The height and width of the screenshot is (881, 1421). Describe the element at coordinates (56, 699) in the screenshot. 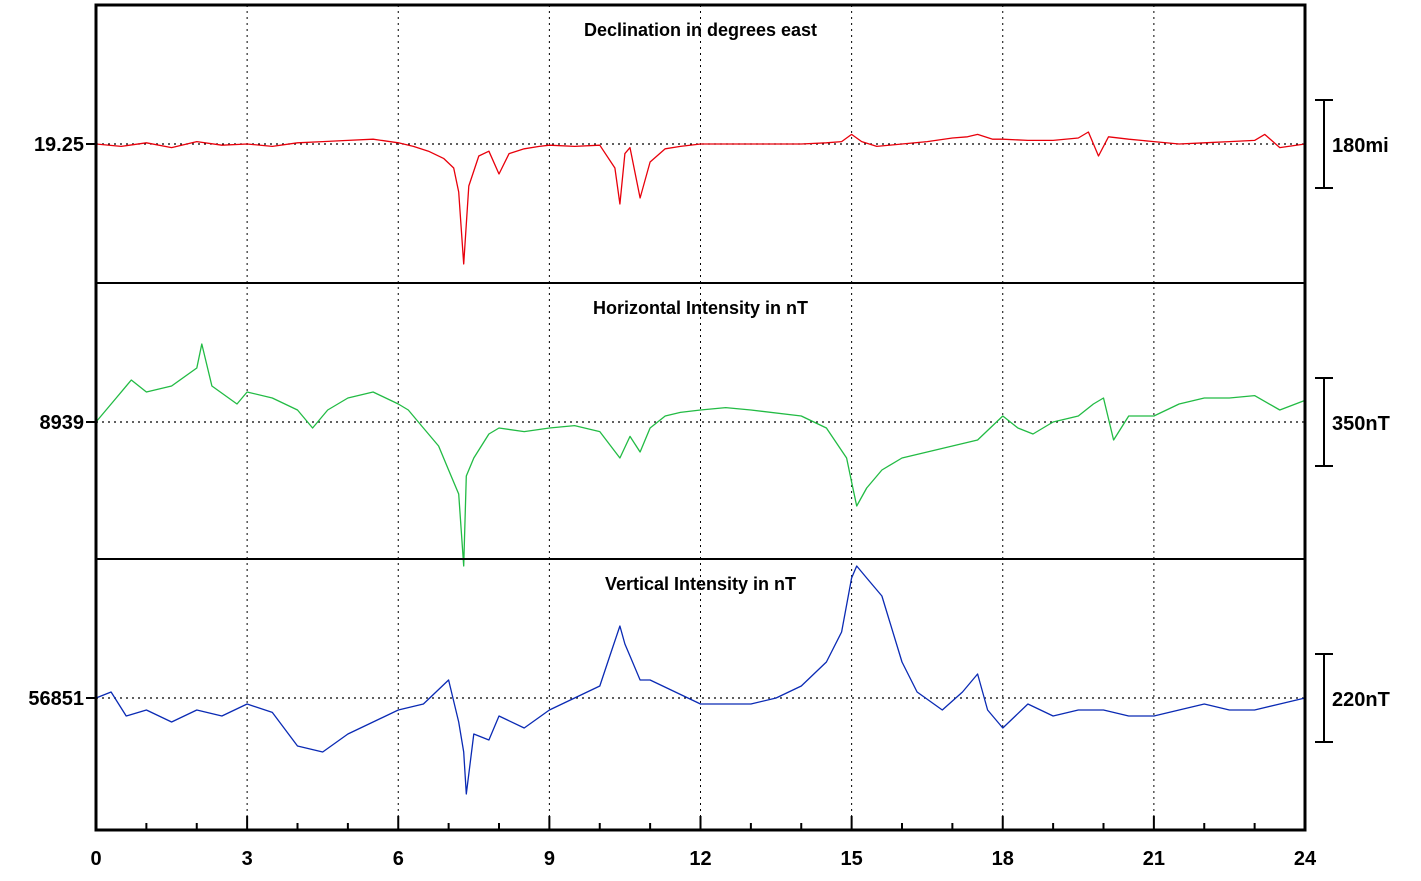

I see `baseline-label: 56851` at that location.